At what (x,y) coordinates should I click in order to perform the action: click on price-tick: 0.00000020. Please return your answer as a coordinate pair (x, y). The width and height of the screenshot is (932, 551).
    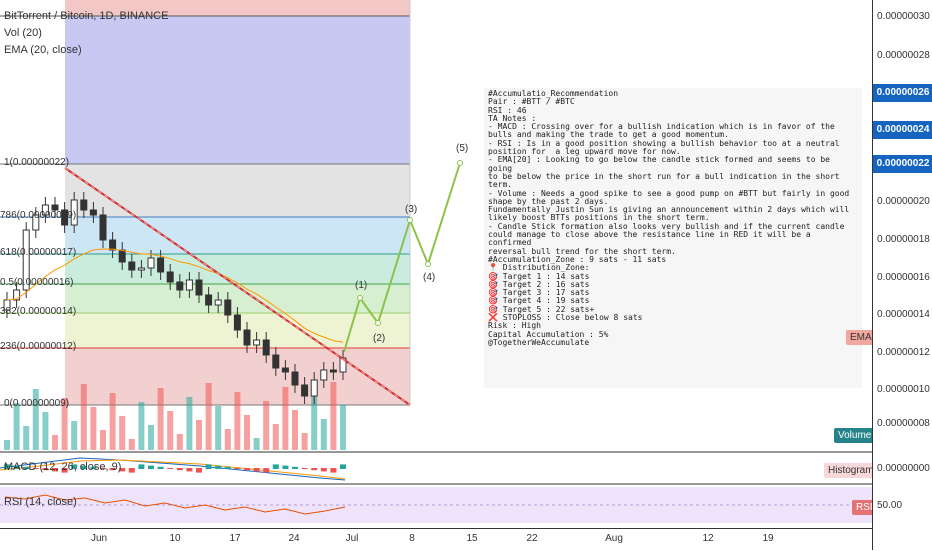
    Looking at the image, I should click on (903, 201).